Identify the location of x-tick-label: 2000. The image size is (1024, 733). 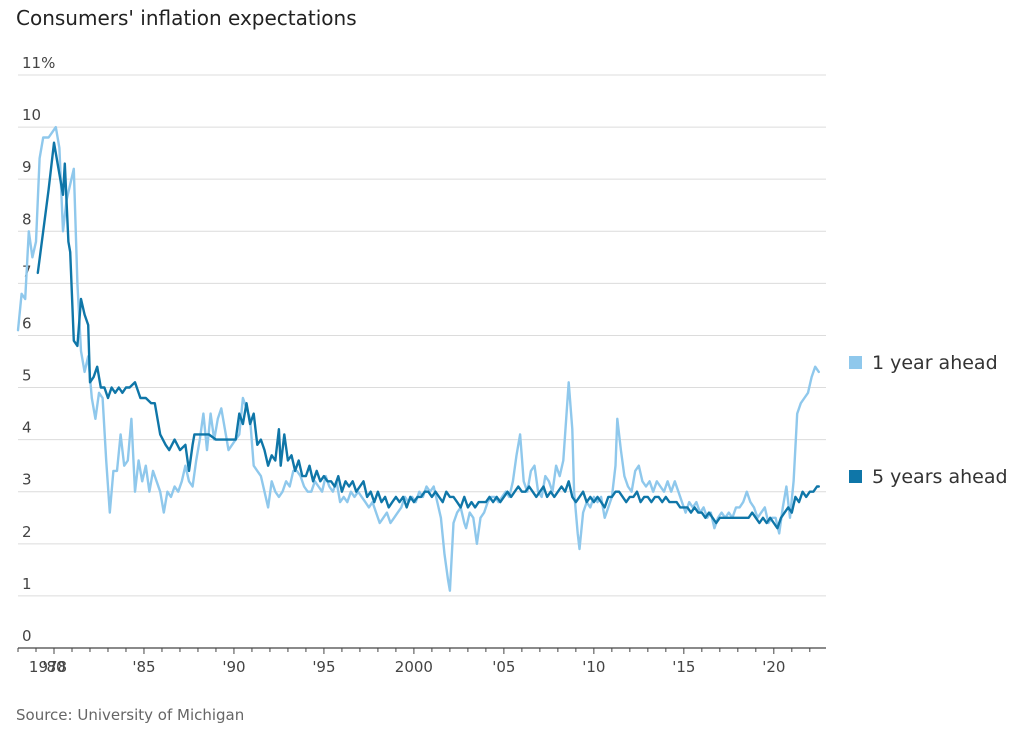
(414, 667).